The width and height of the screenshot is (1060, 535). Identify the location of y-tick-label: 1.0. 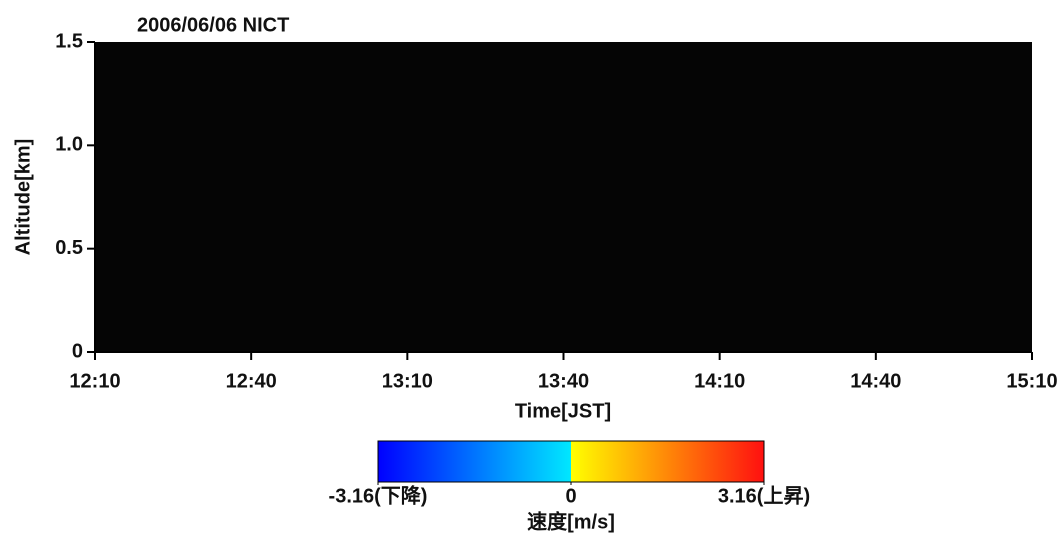
(69, 145).